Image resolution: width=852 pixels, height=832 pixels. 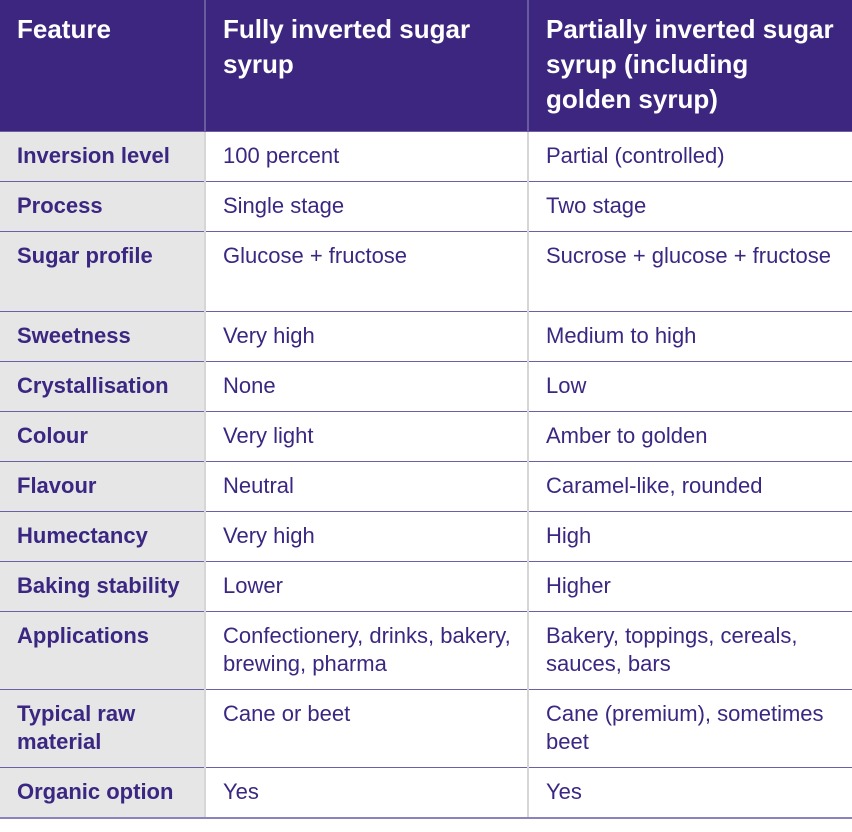 I want to click on table-row: Sweetness Very high Medium to high, so click(x=426, y=336).